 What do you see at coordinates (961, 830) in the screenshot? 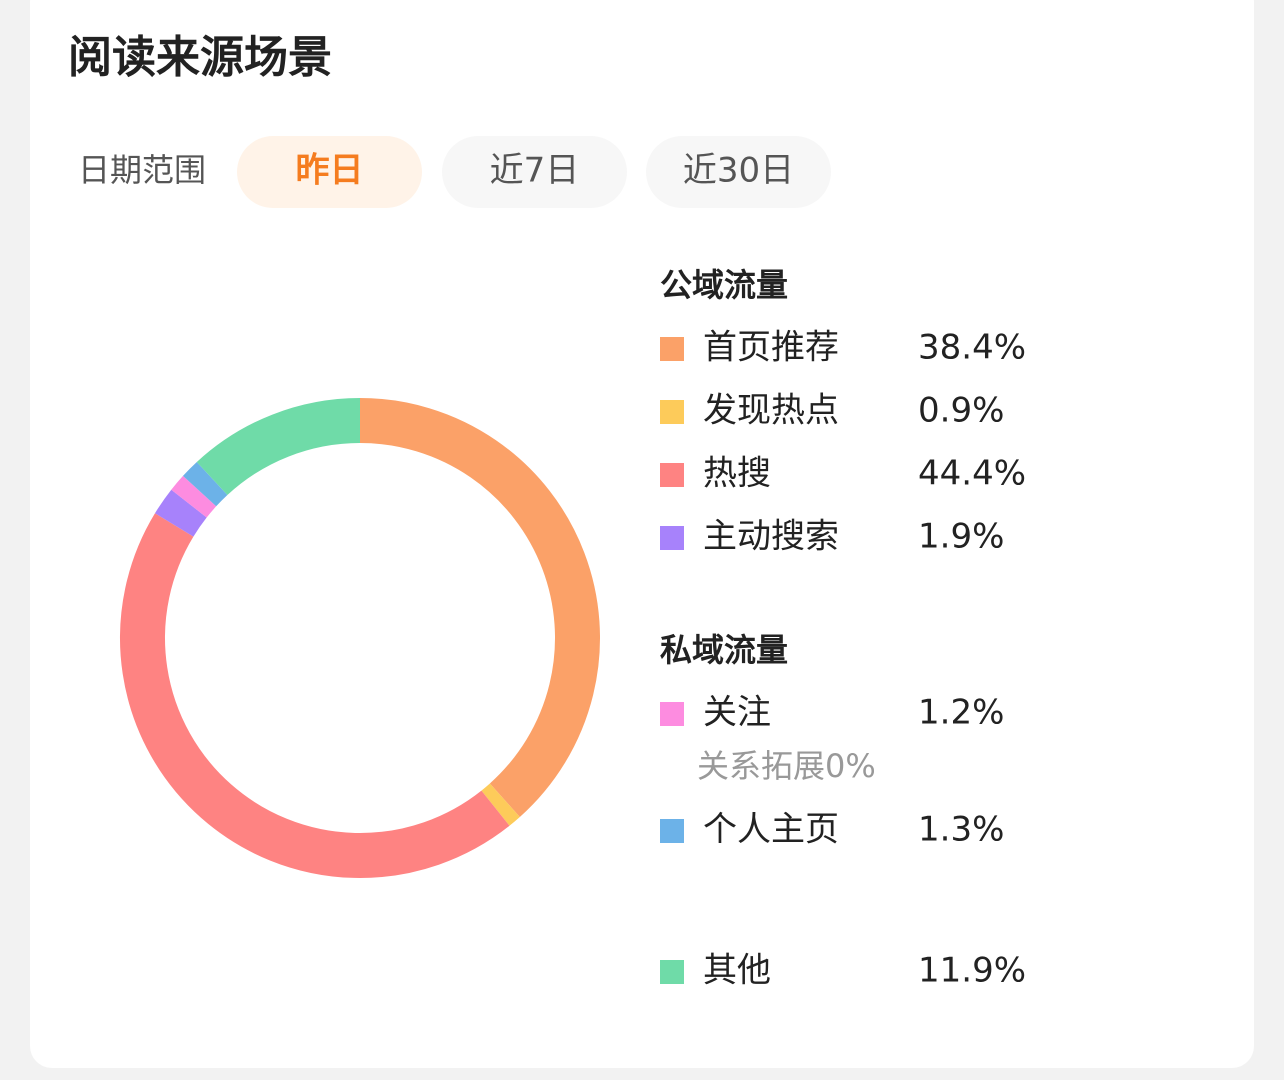
I see `legend-value: 1.3%` at bounding box center [961, 830].